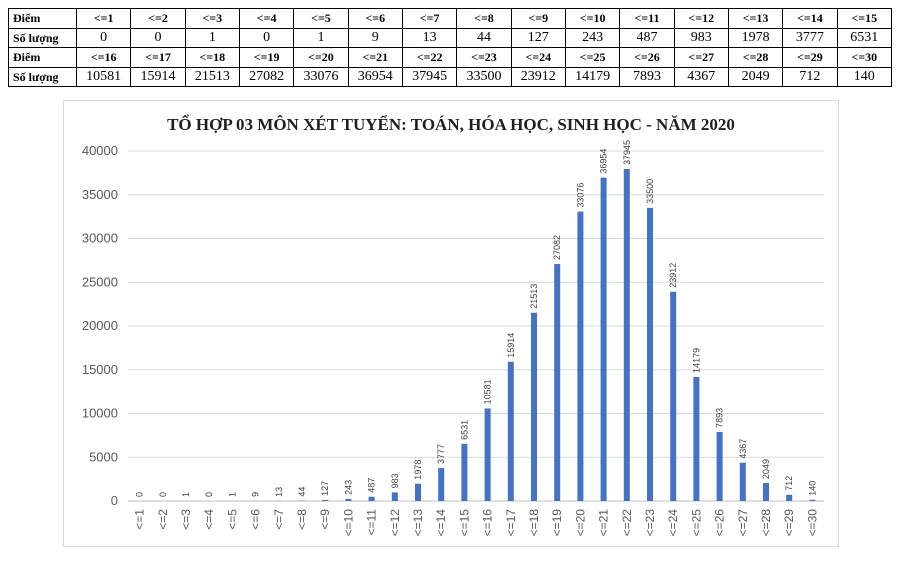 The width and height of the screenshot is (900, 566). I want to click on table-cell: 33076, so click(321, 76).